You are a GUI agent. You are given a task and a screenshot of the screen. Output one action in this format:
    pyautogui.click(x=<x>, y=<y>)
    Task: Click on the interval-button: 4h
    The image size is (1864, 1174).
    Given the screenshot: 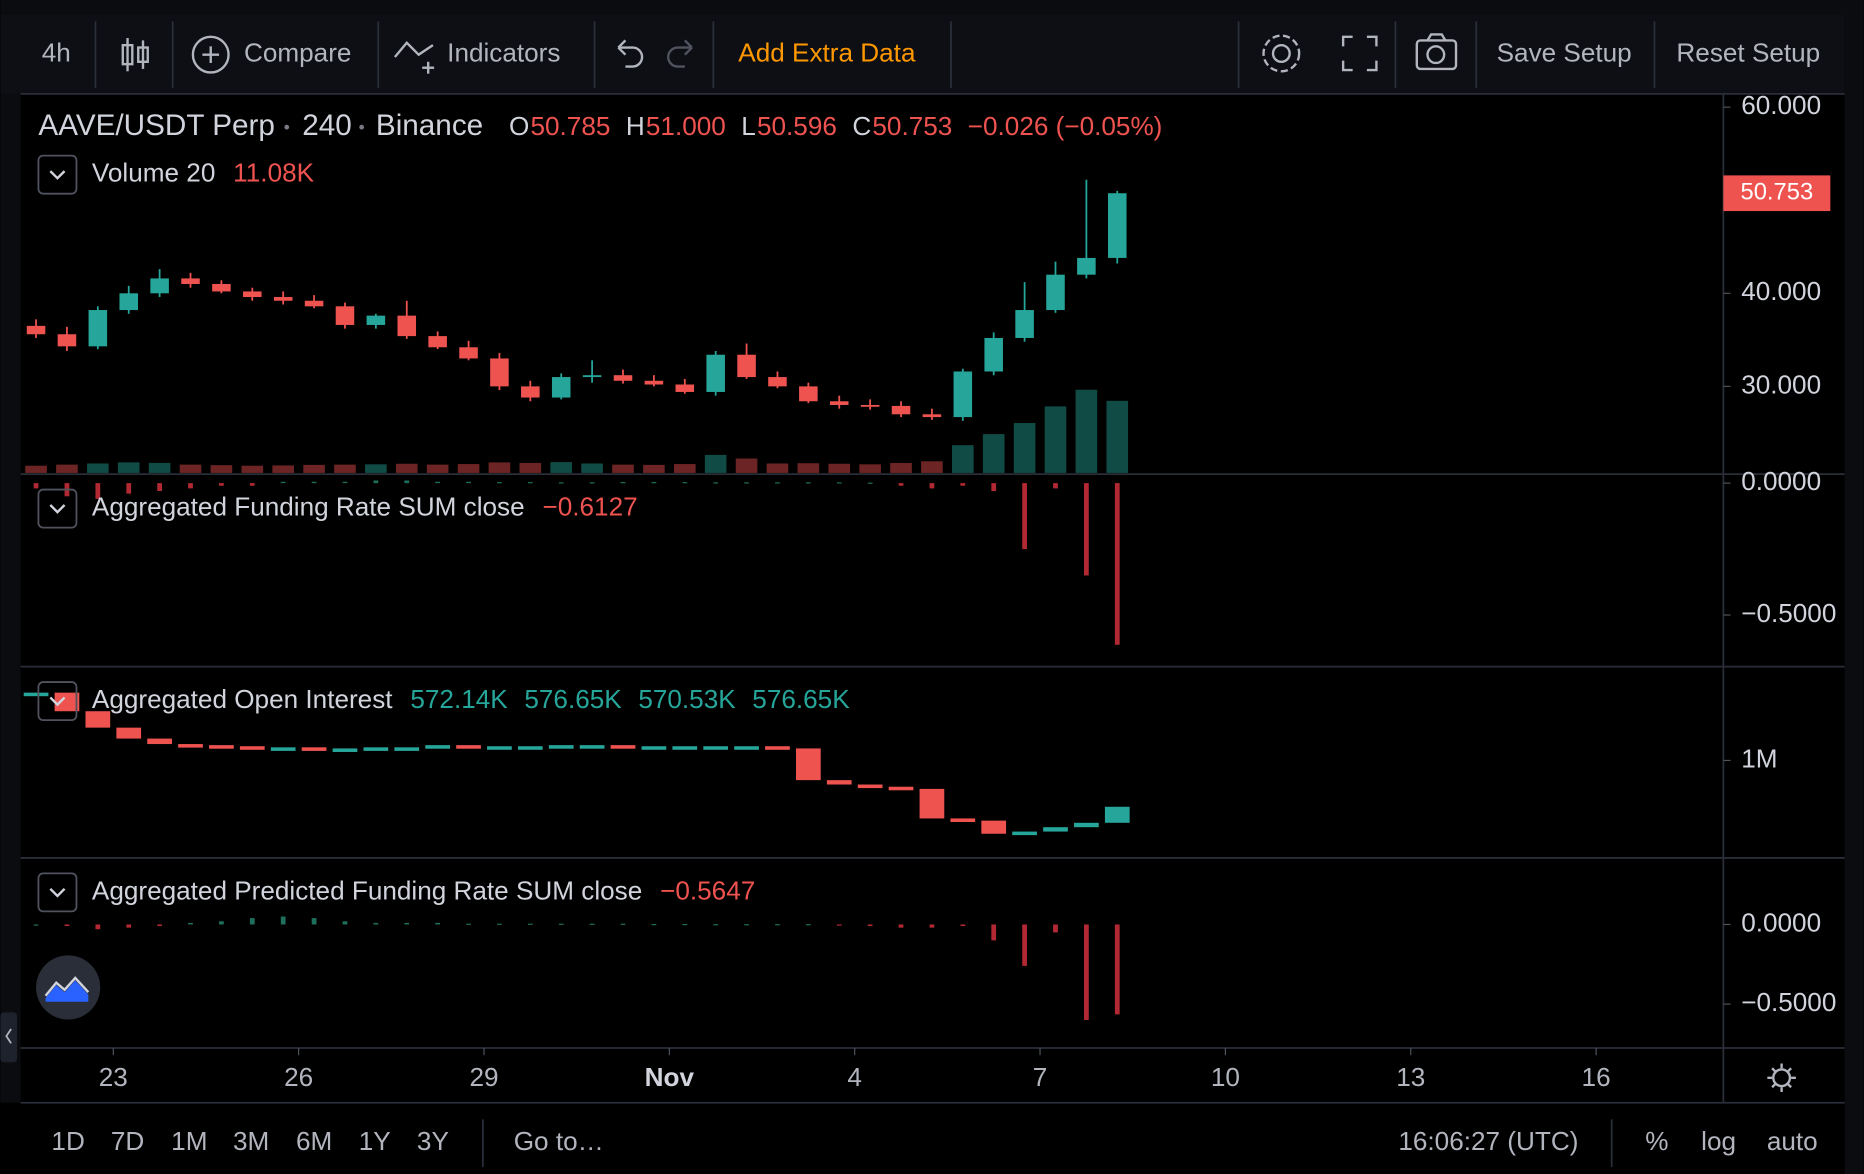 What is the action you would take?
    pyautogui.click(x=56, y=53)
    